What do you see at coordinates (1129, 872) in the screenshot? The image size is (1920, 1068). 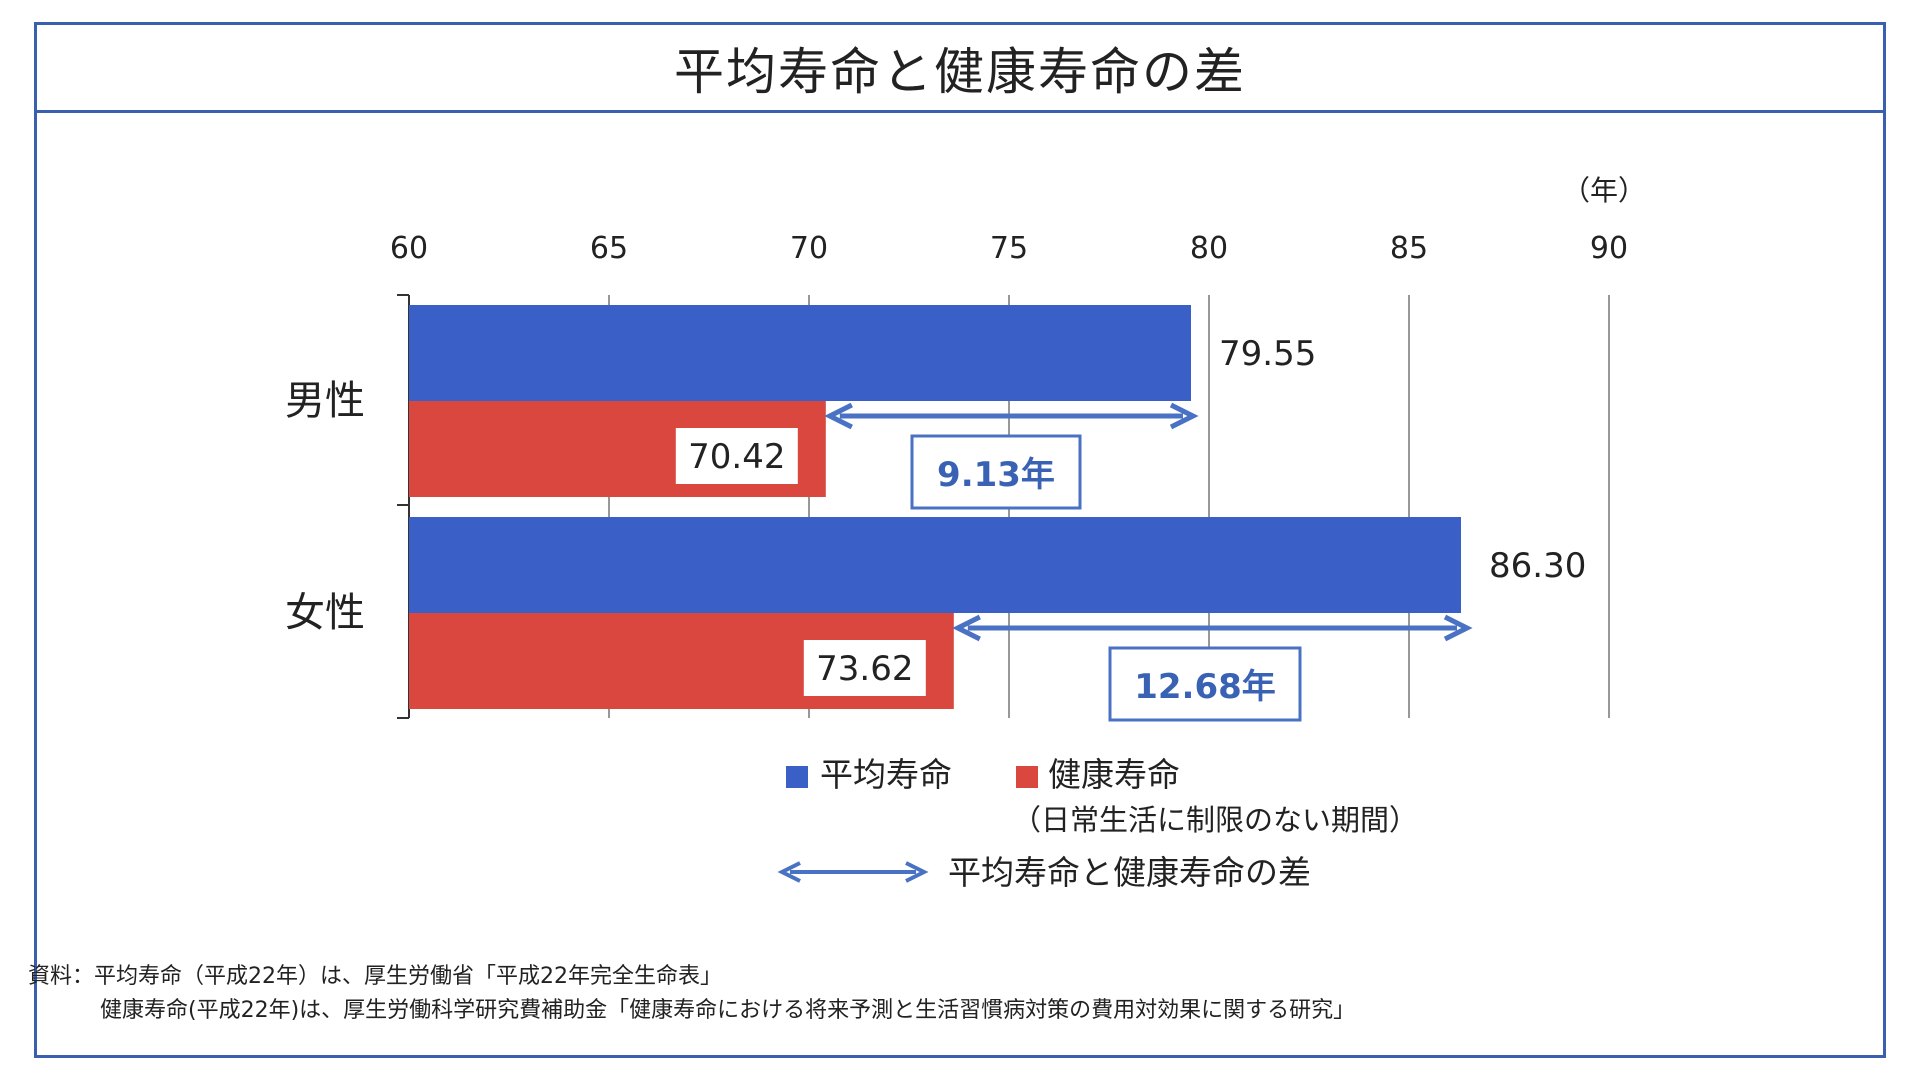 I see `legend-label-difference: 平均寿命と健康寿命の差` at bounding box center [1129, 872].